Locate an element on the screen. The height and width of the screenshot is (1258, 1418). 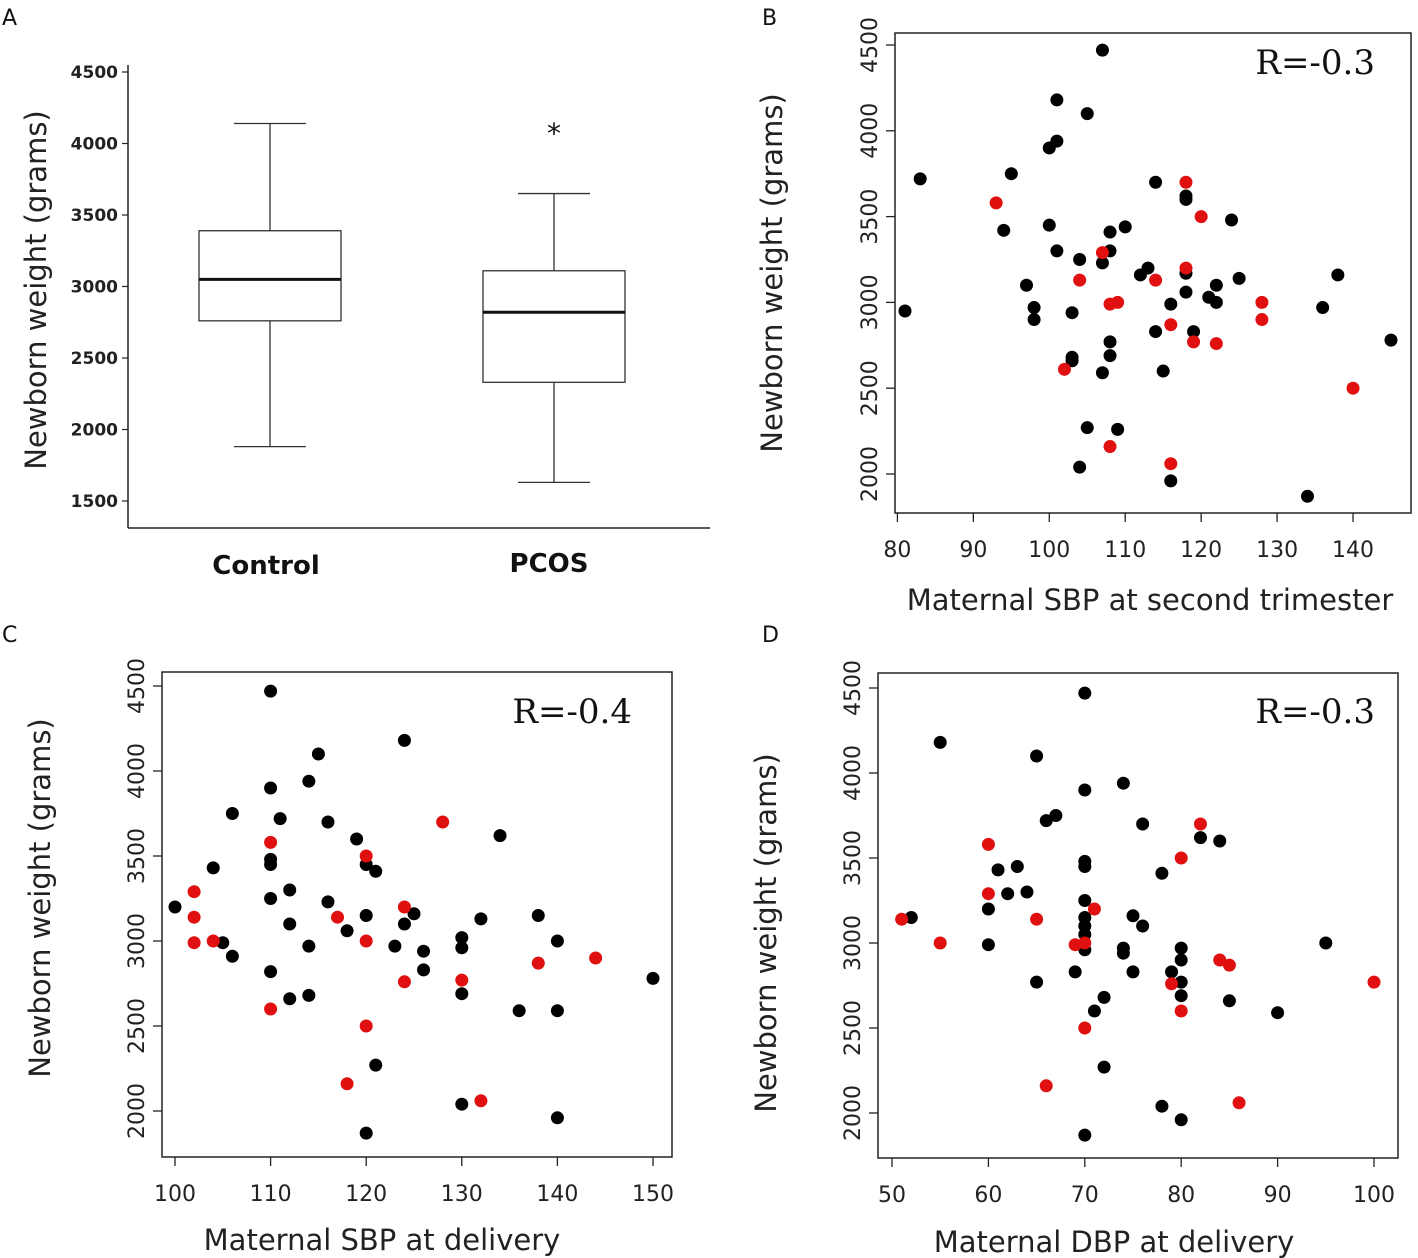
x-tick-label: 50 is located at coordinates (892, 1195).